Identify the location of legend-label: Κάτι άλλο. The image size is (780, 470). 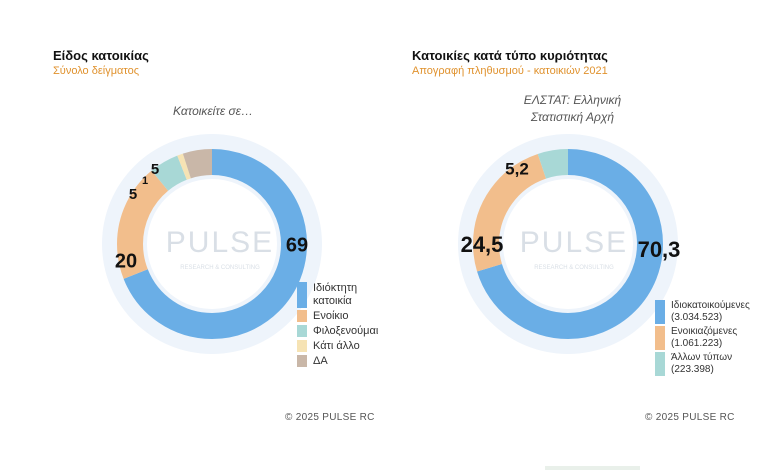
(336, 346).